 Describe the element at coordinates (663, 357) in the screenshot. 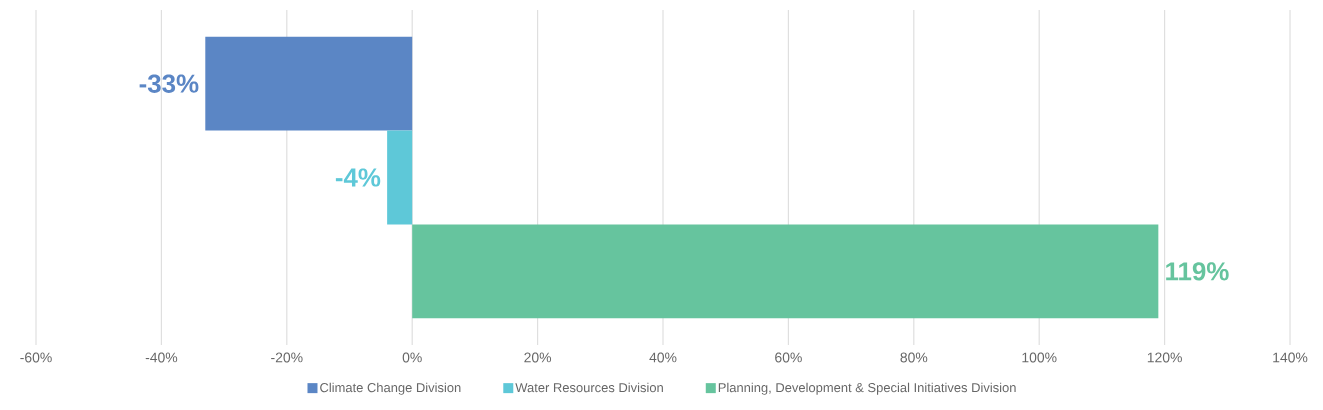

I see `x-tick-label: 40%` at that location.